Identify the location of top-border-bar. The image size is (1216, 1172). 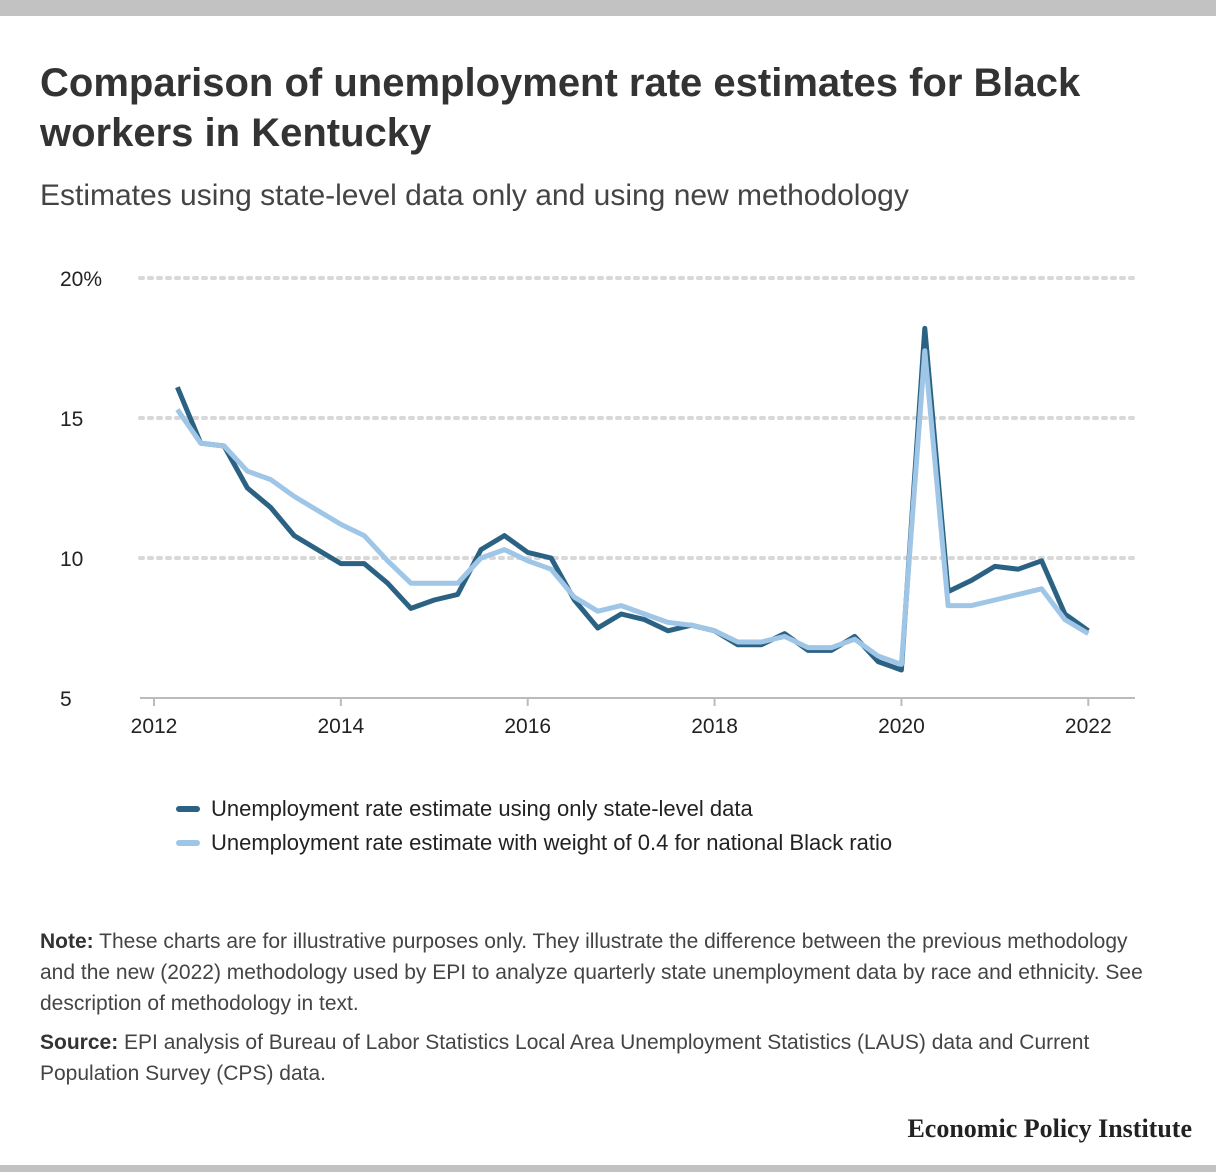
(608, 8).